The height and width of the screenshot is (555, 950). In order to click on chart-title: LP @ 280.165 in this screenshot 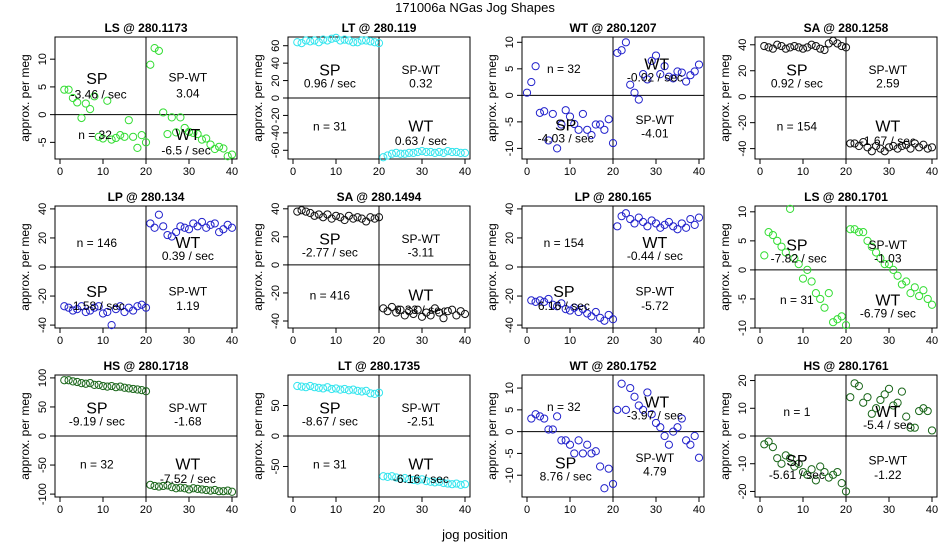, I will do `click(613, 197)`.